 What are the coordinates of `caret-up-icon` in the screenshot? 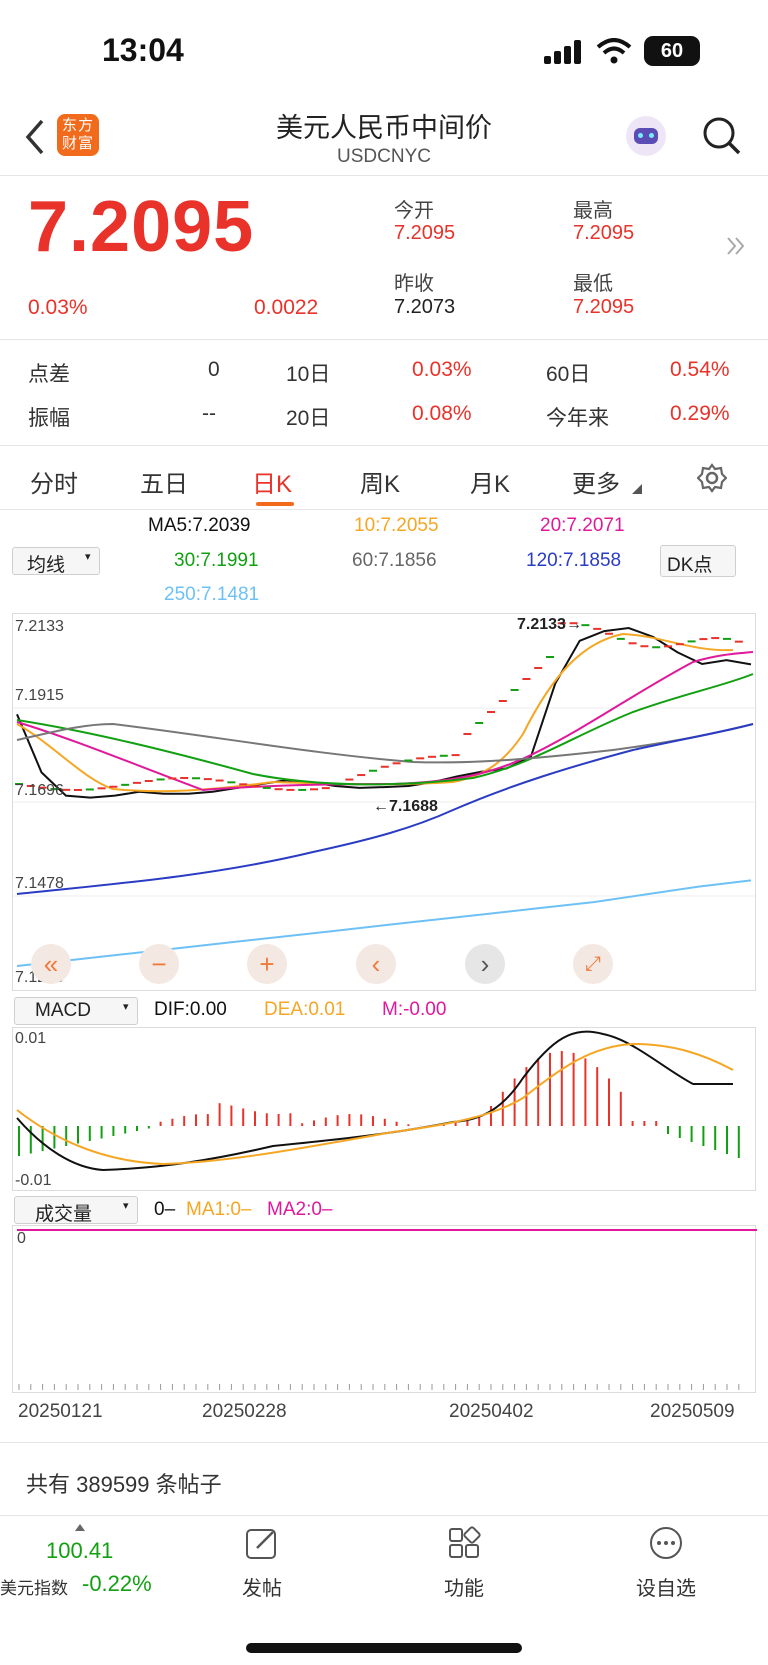 It's located at (80, 1527).